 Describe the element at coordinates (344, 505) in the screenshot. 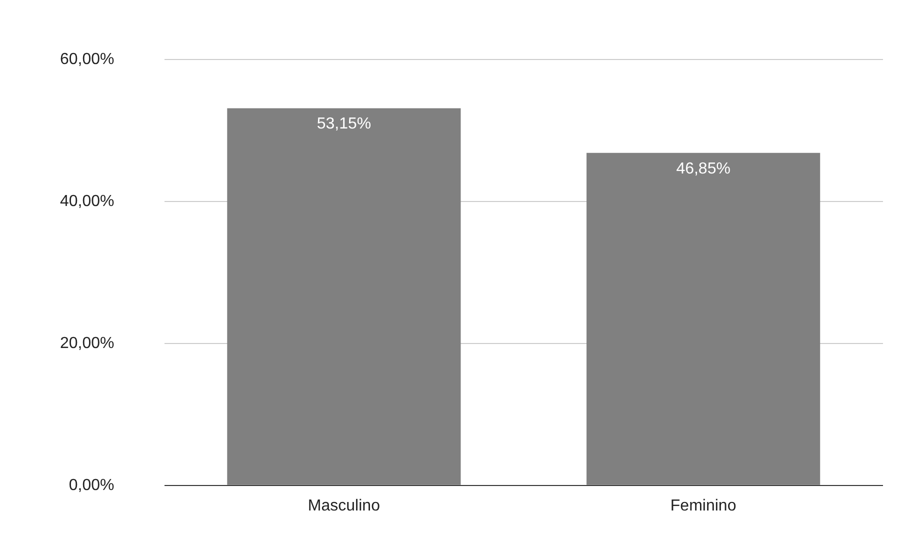

I see `x-tick-label: Masculino` at that location.